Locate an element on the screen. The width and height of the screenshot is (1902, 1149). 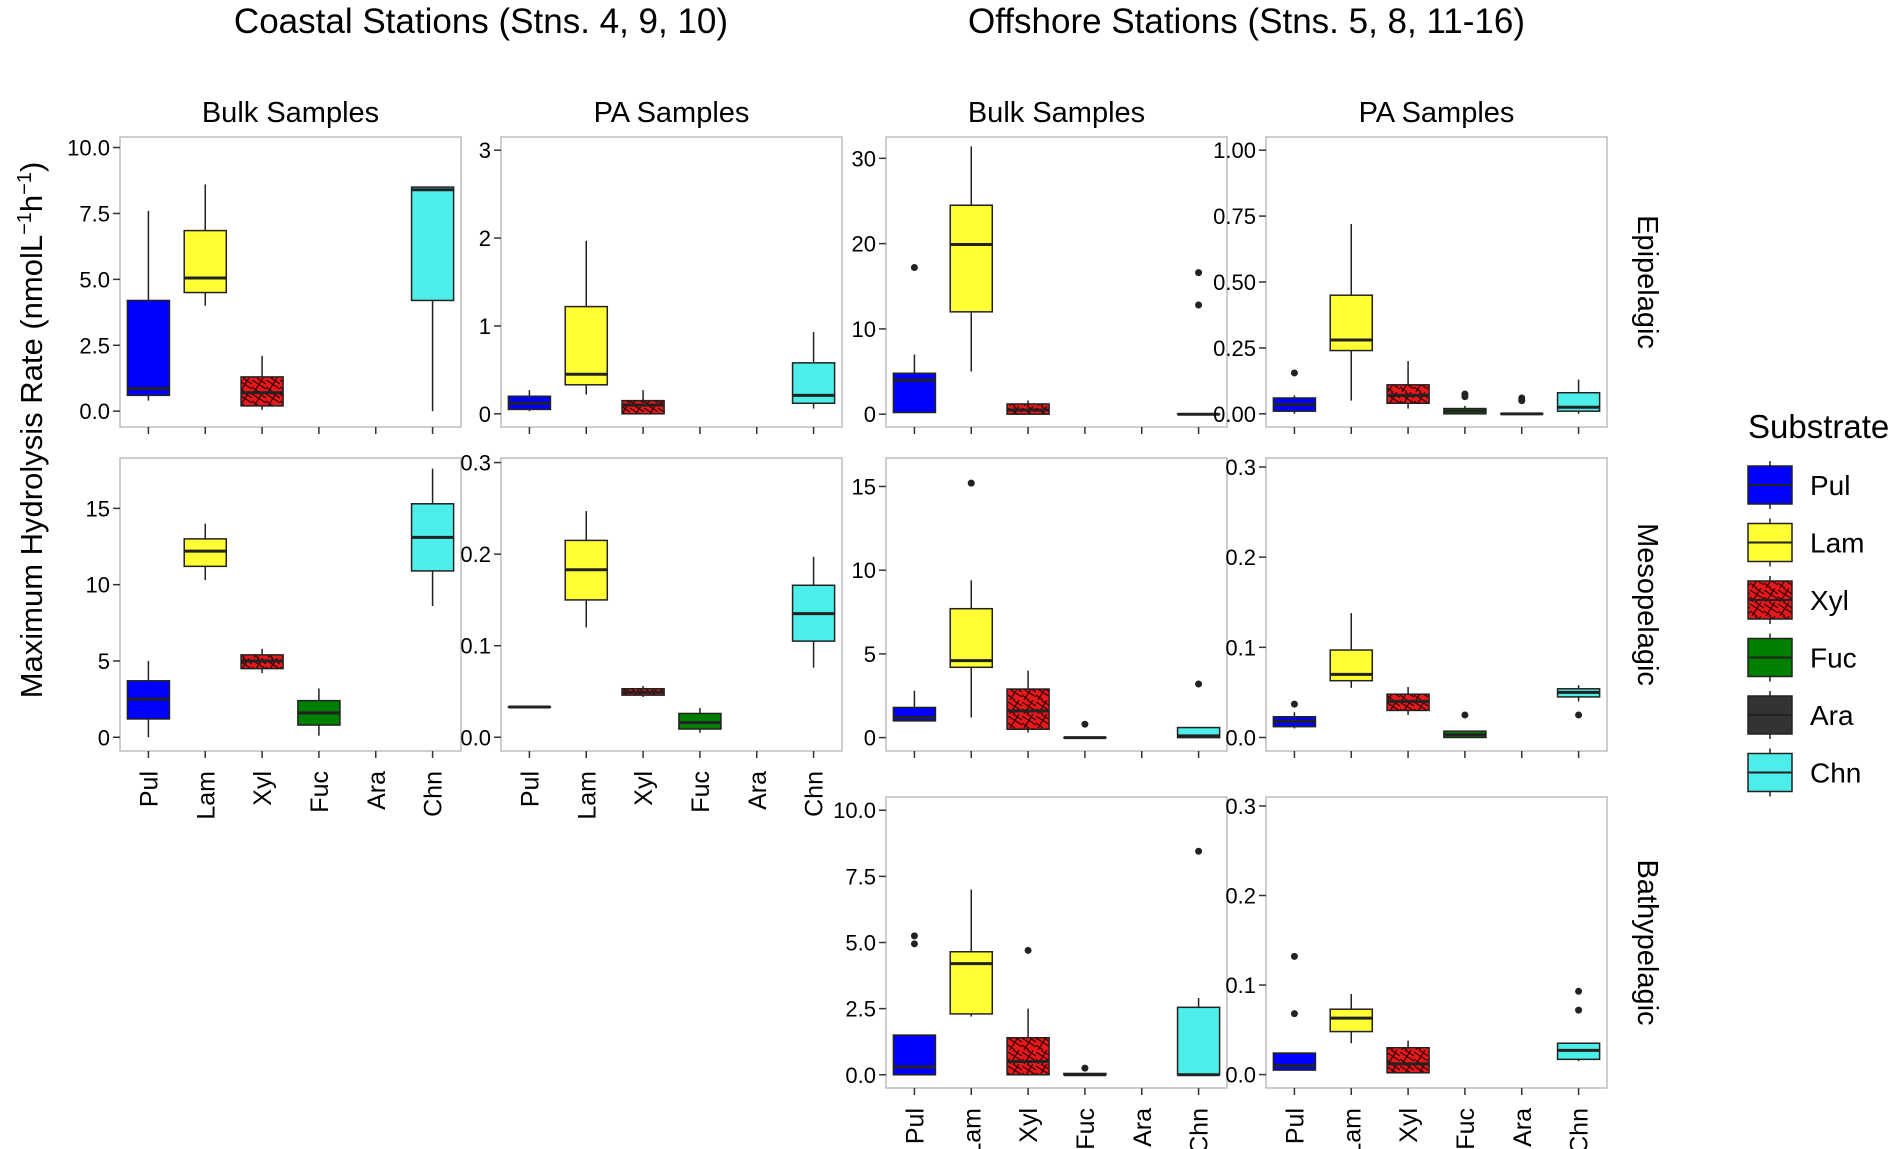
y-axis-label-h: h is located at coordinates (31, 203).